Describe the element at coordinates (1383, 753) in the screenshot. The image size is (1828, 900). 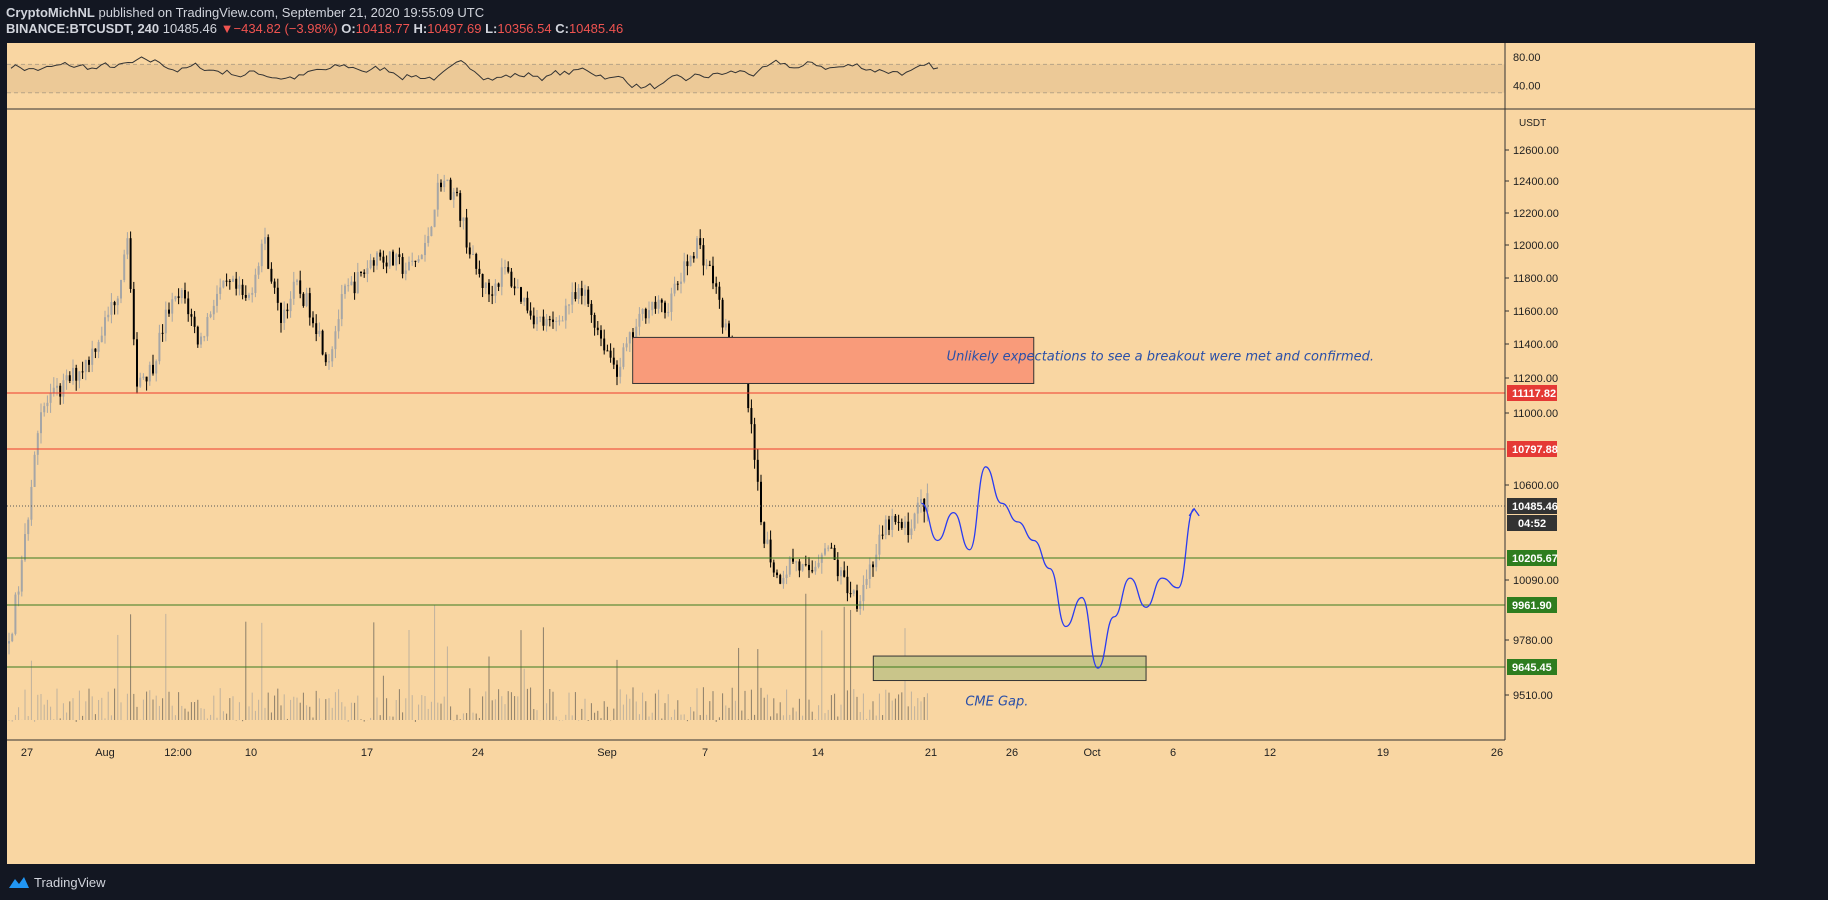
I see `time-tick-label: 19` at that location.